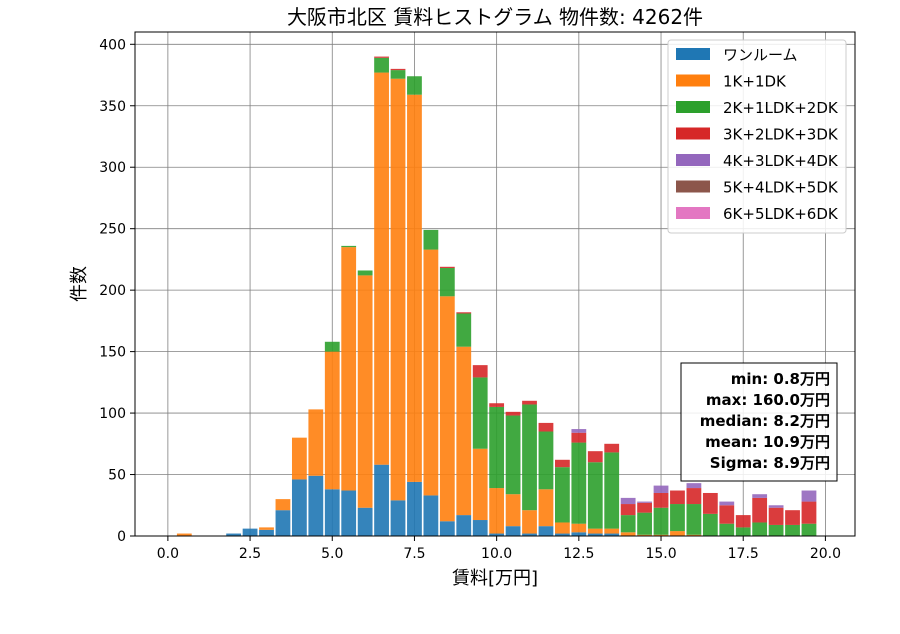 The height and width of the screenshot is (634, 900). I want to click on y-tick-label: 250, so click(112, 230).